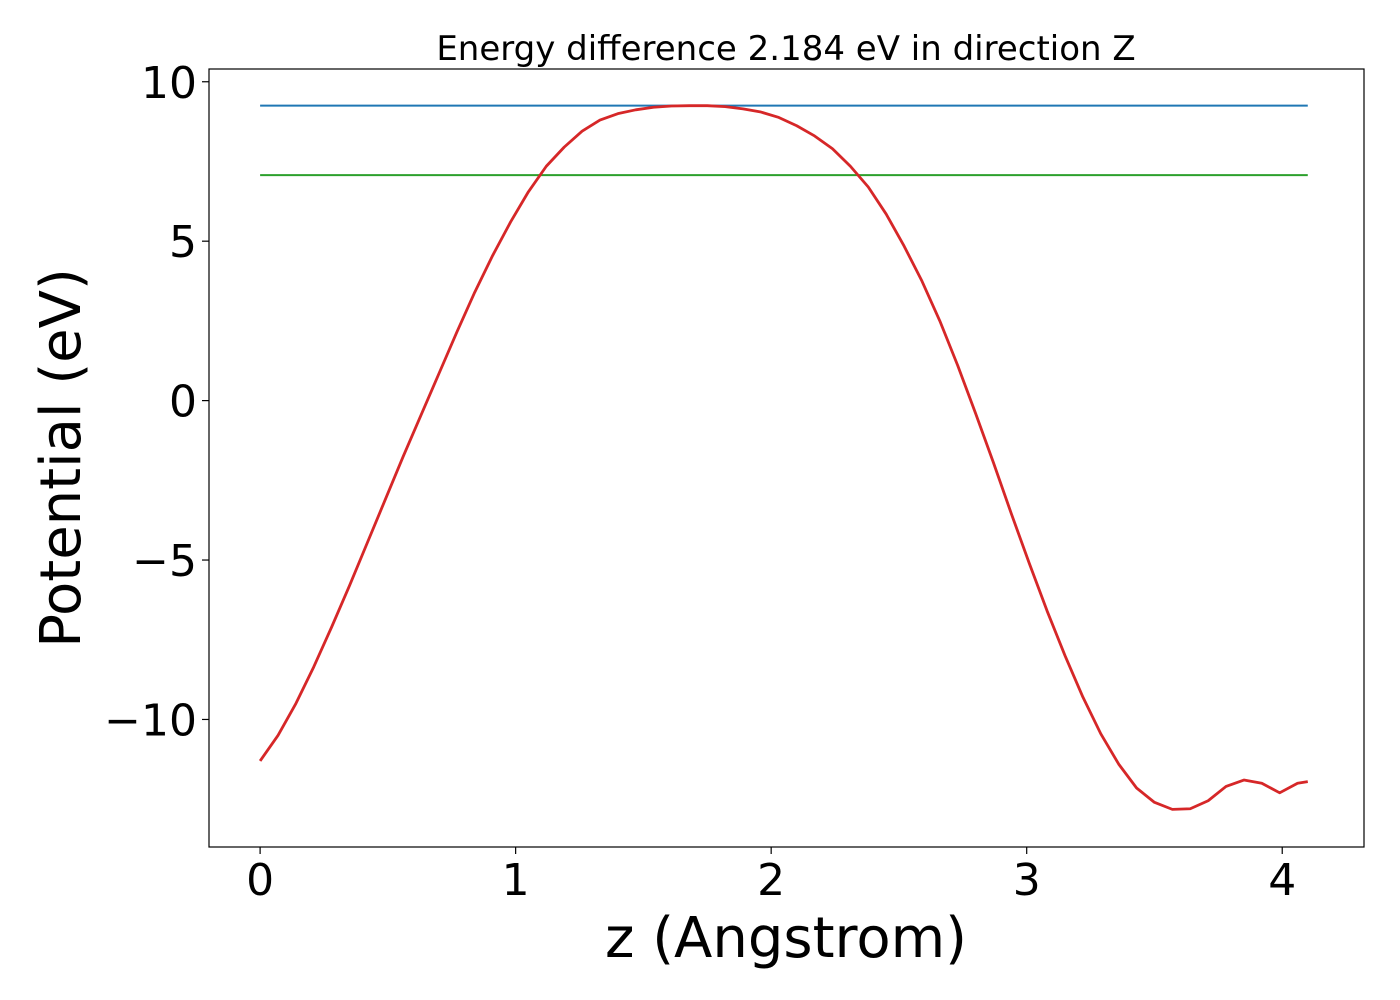 This screenshot has height=1000, width=1400. I want to click on y-tick-label: 0, so click(183, 402).